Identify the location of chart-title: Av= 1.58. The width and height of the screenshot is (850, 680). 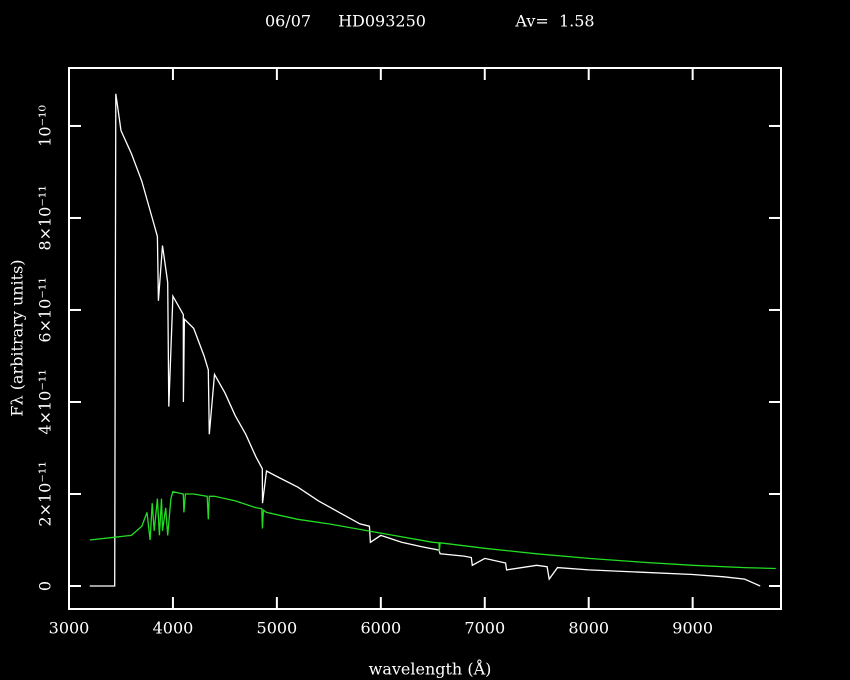
(554, 21).